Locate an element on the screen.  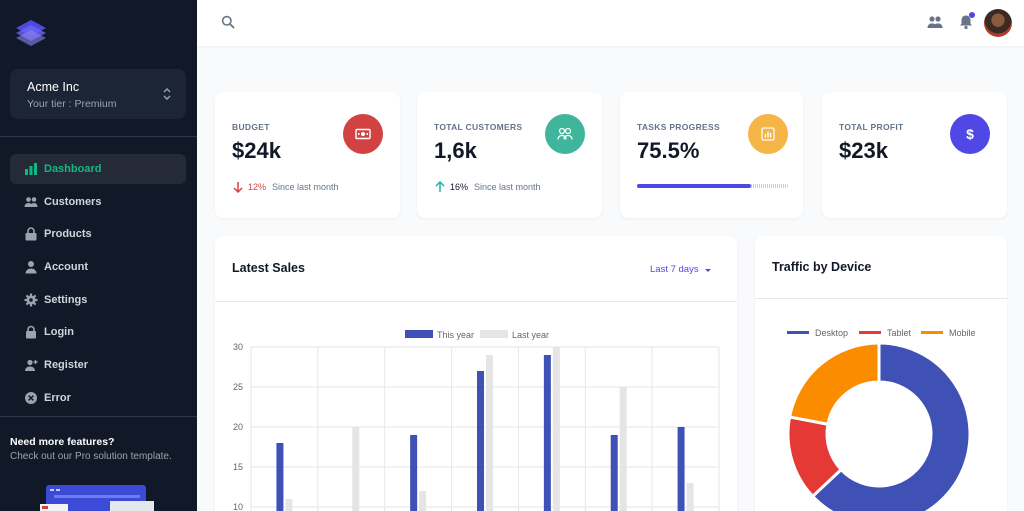
org-name: Acme Inc is located at coordinates (53, 87).